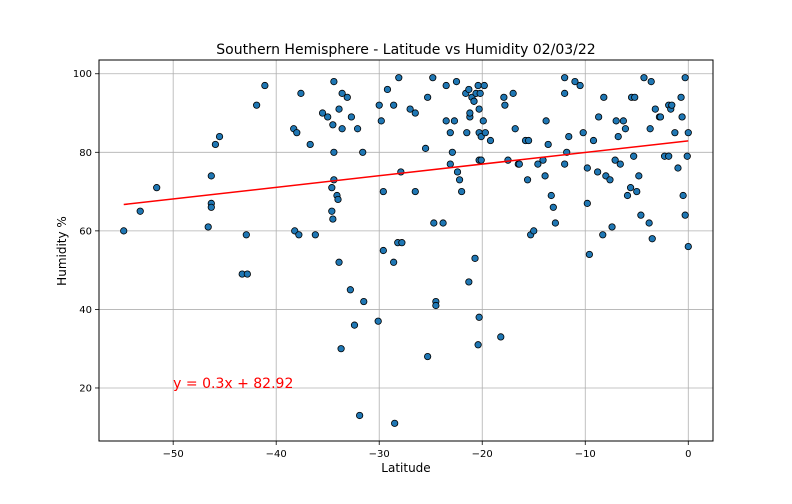 This screenshot has height=504, width=792. Describe the element at coordinates (482, 454) in the screenshot. I see `x-tick-label: −20` at that location.